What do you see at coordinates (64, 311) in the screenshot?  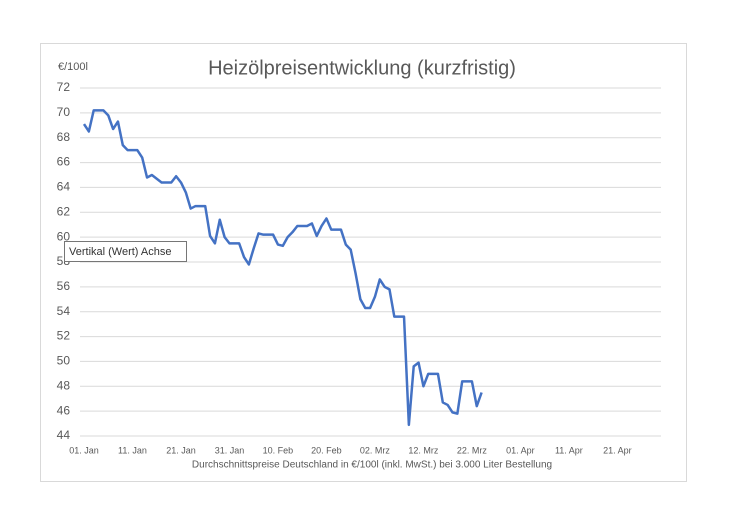 I see `y-tick-label: 54` at bounding box center [64, 311].